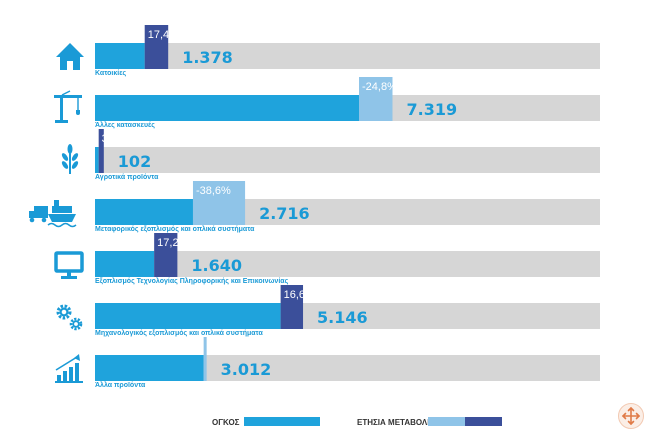 This screenshot has width=650, height=435. Describe the element at coordinates (69, 368) in the screenshot. I see `growth-chart-icon` at that location.